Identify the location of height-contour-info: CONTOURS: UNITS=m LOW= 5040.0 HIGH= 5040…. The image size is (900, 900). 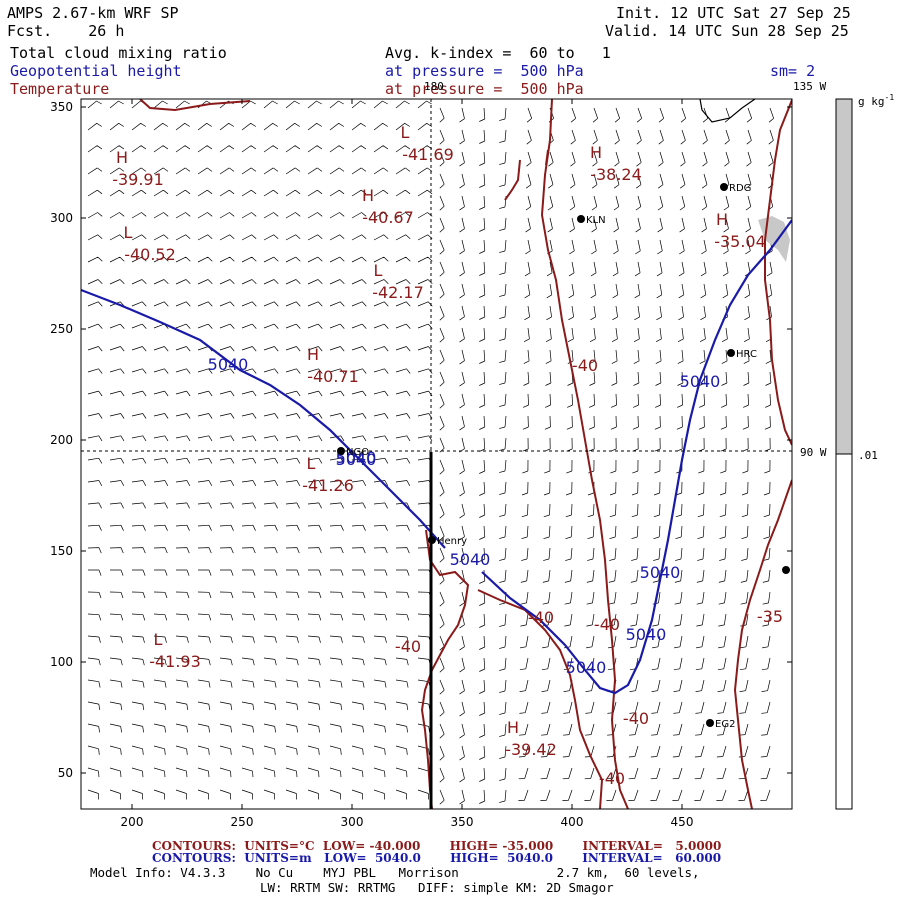
(437, 858).